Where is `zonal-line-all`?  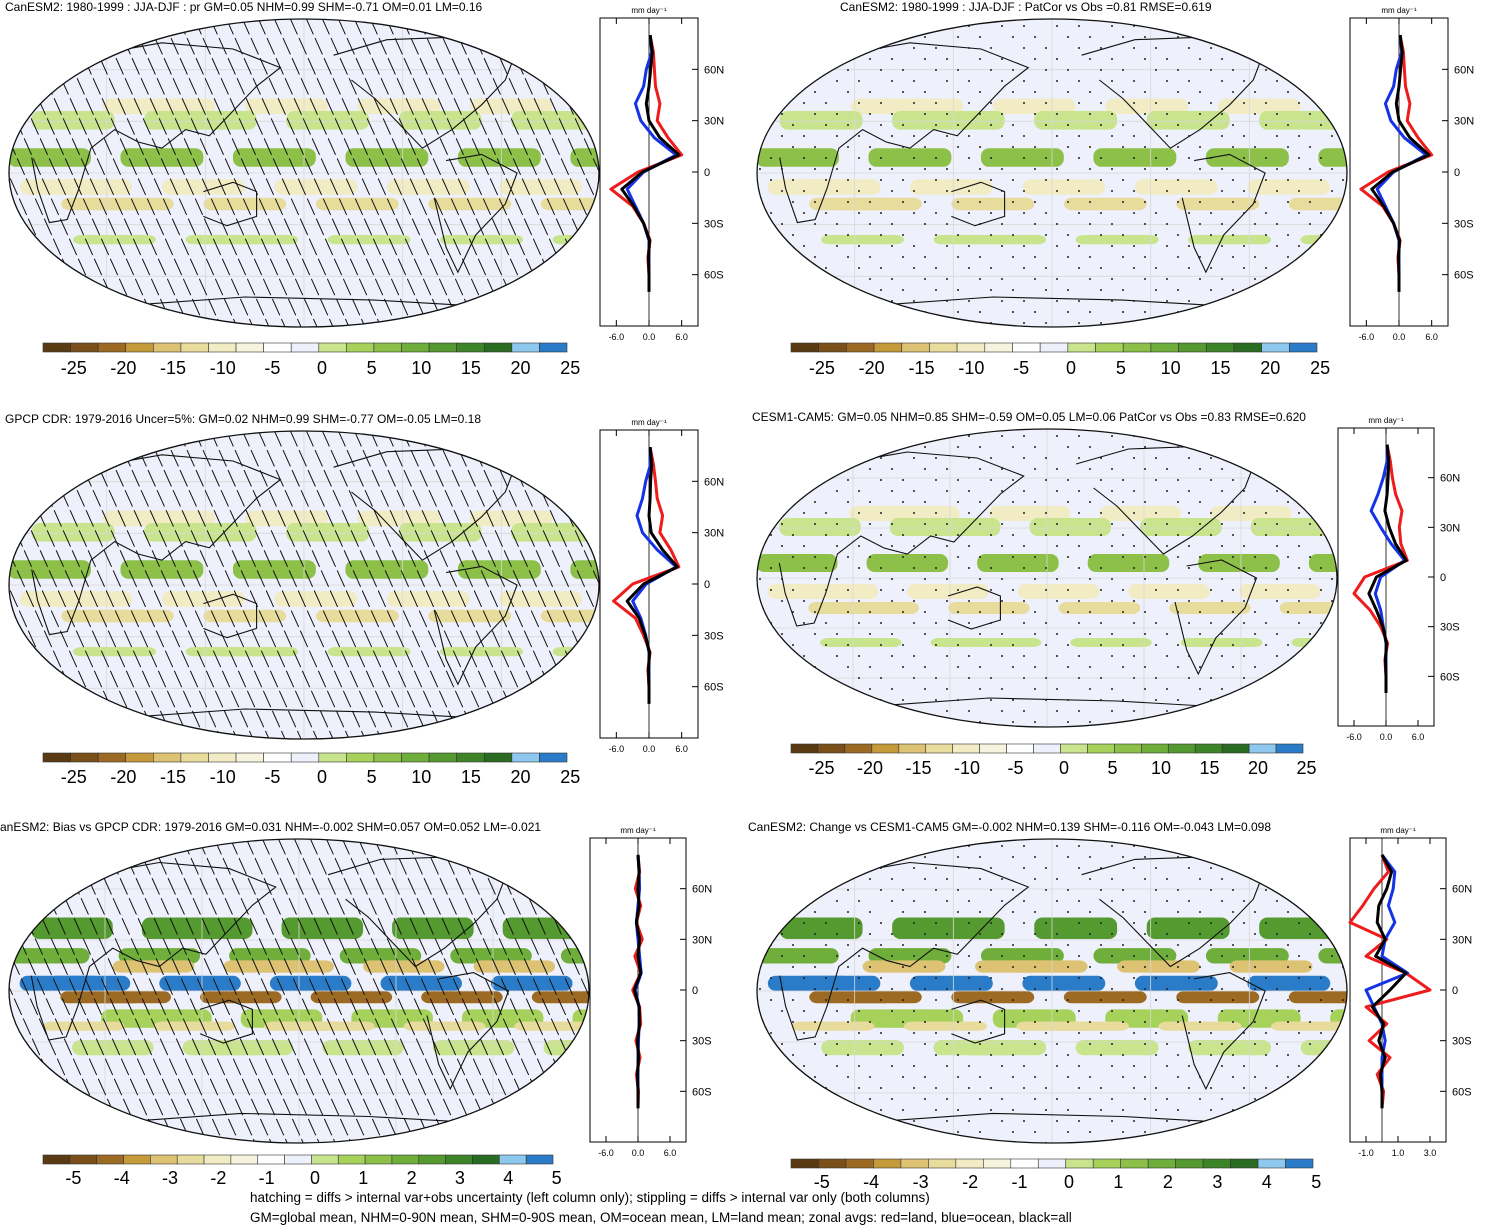 zonal-line-all is located at coordinates (1387, 568).